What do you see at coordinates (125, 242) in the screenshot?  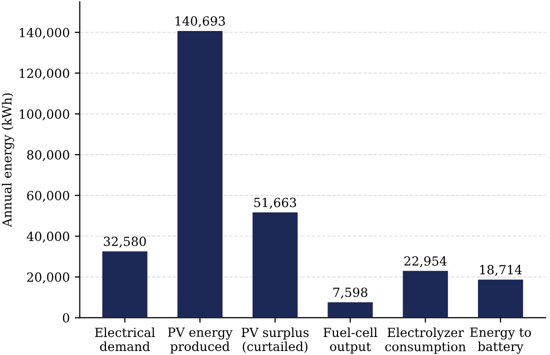 I see `data-label: 32,580` at bounding box center [125, 242].